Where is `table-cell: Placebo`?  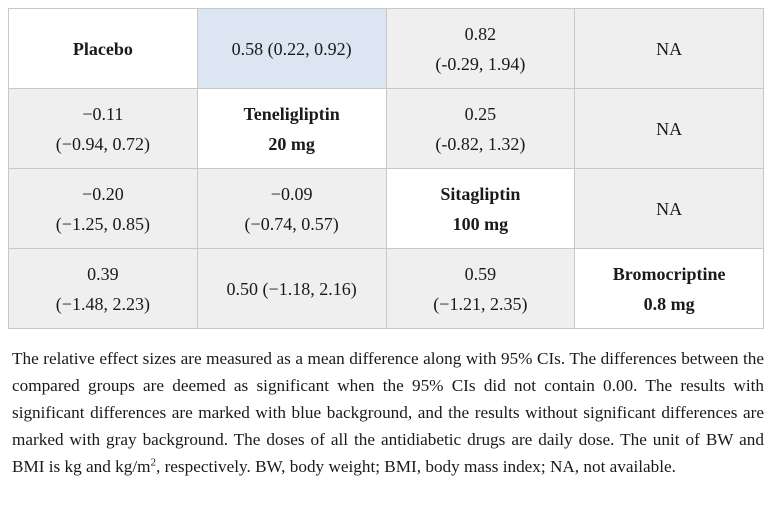
table-cell: Placebo is located at coordinates (103, 48).